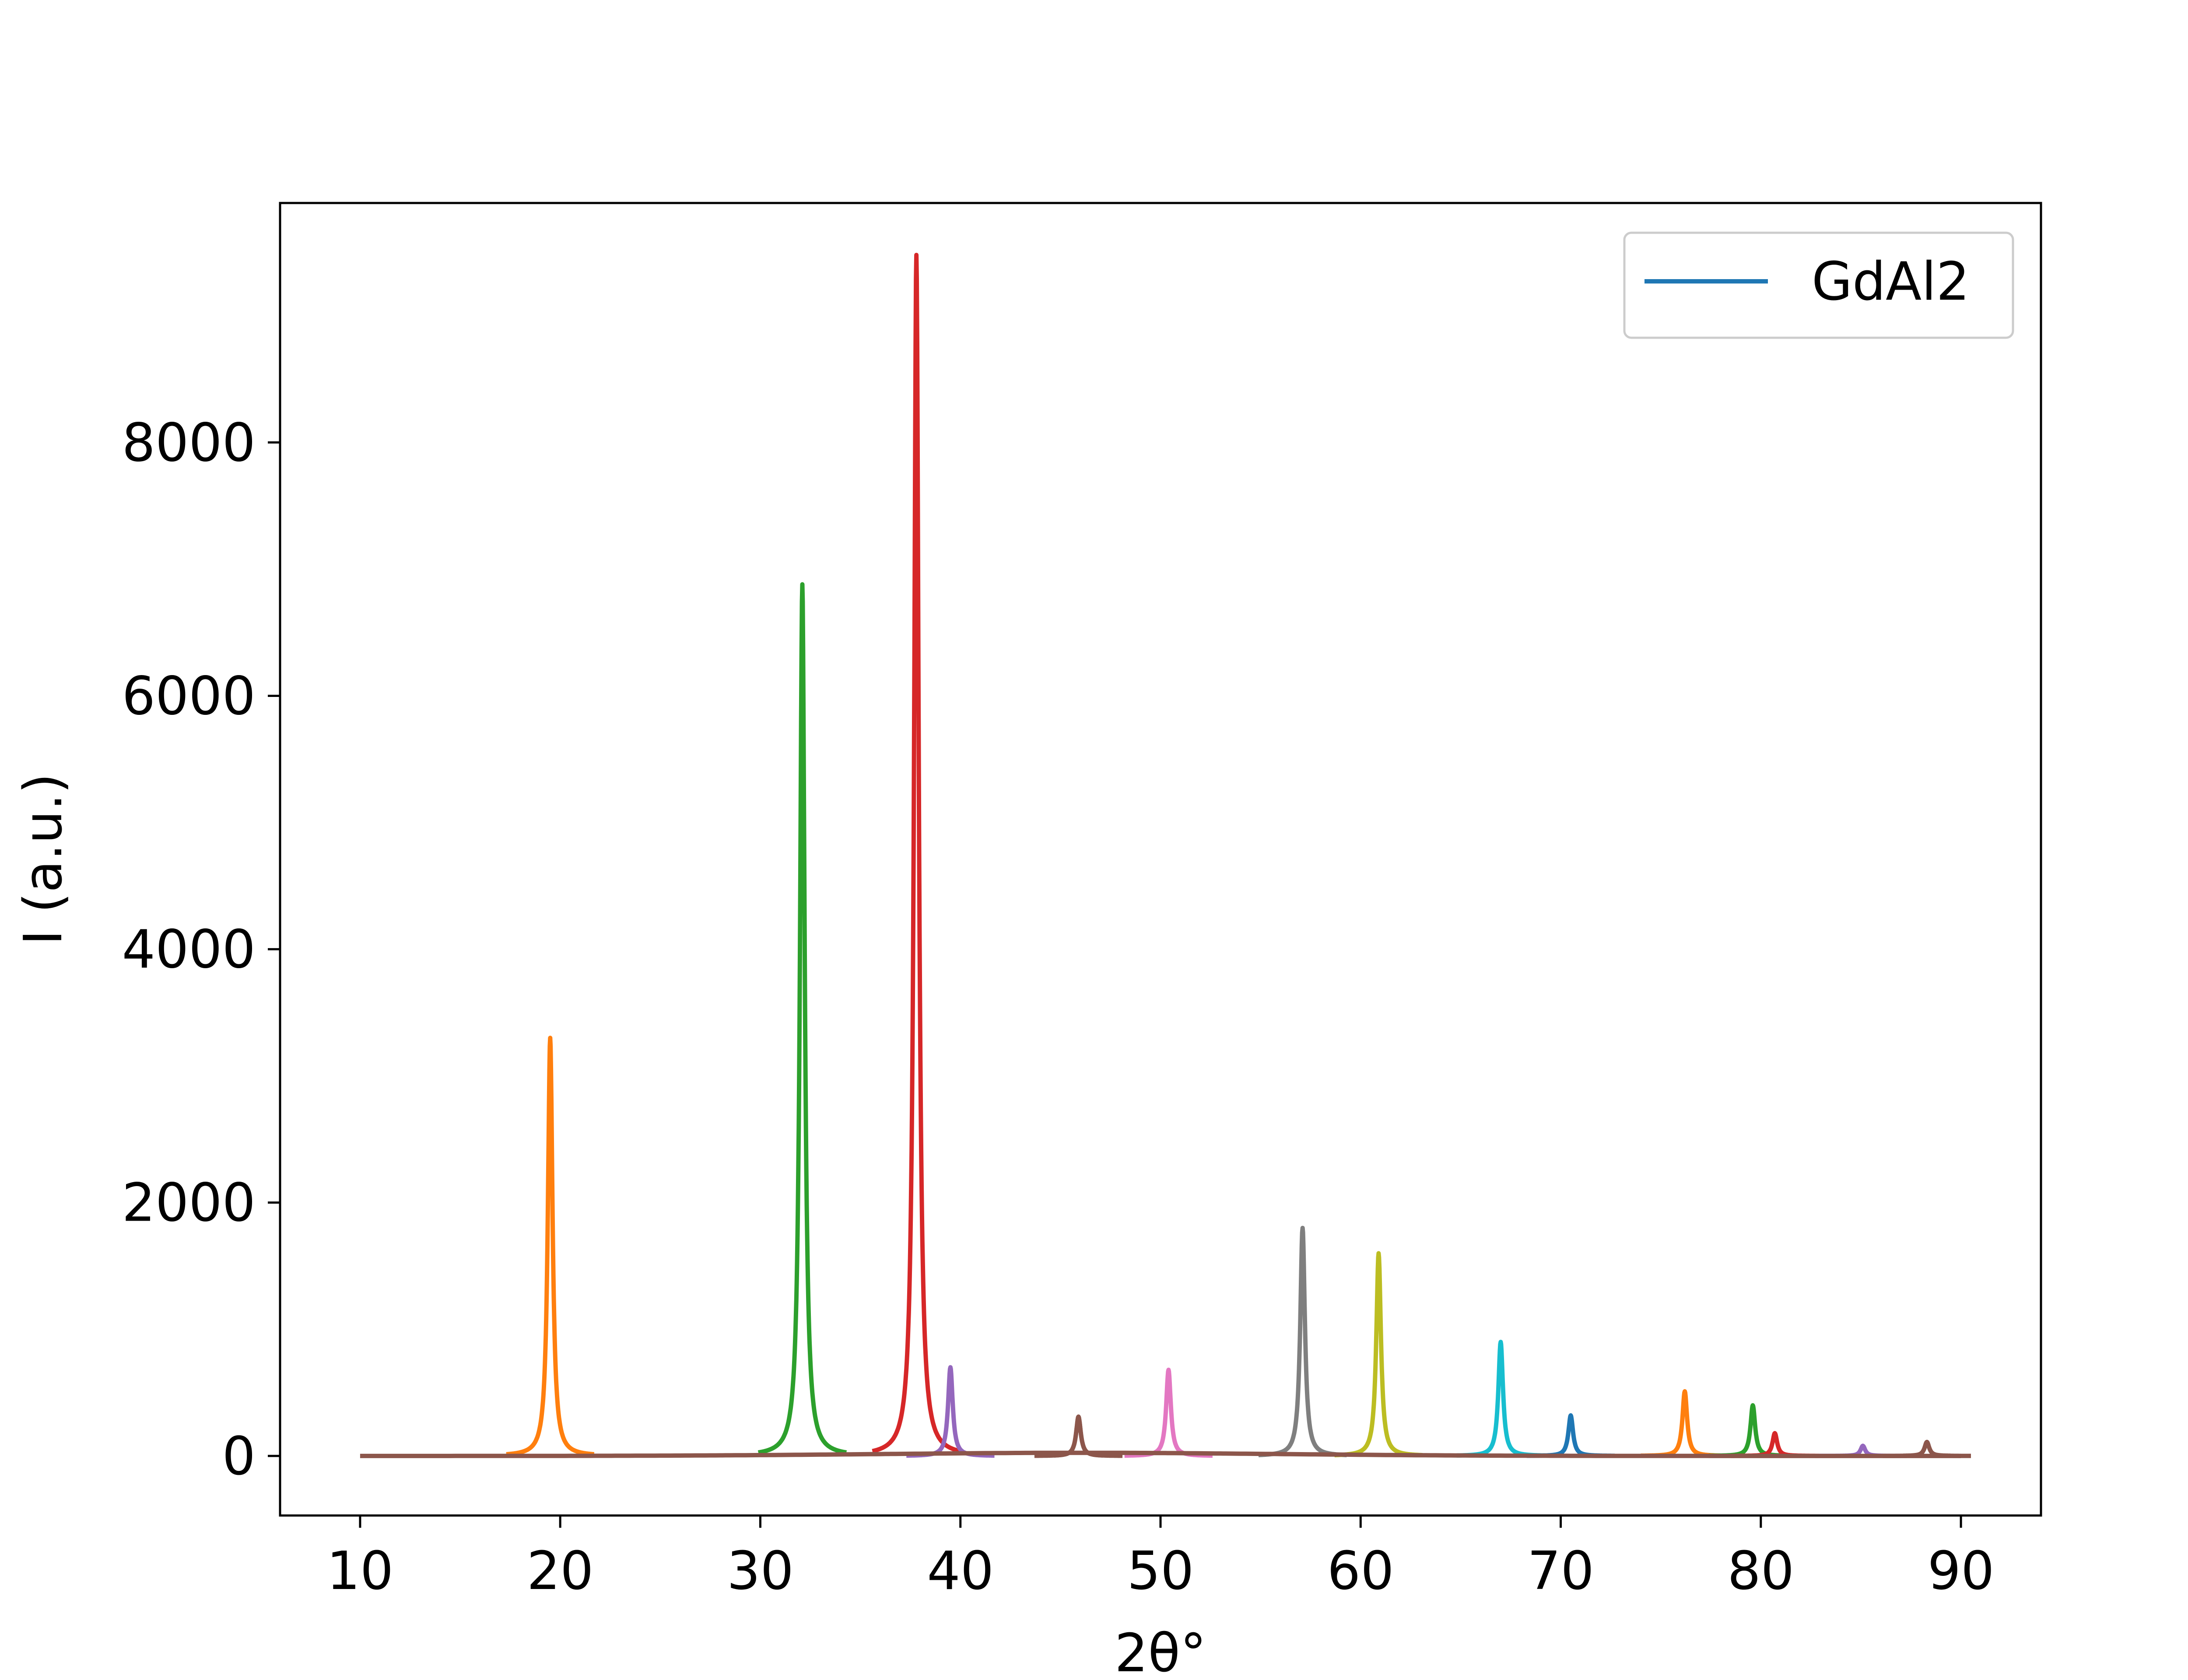 The height and width of the screenshot is (1680, 2188). I want to click on x-tick-label: 30, so click(760, 1571).